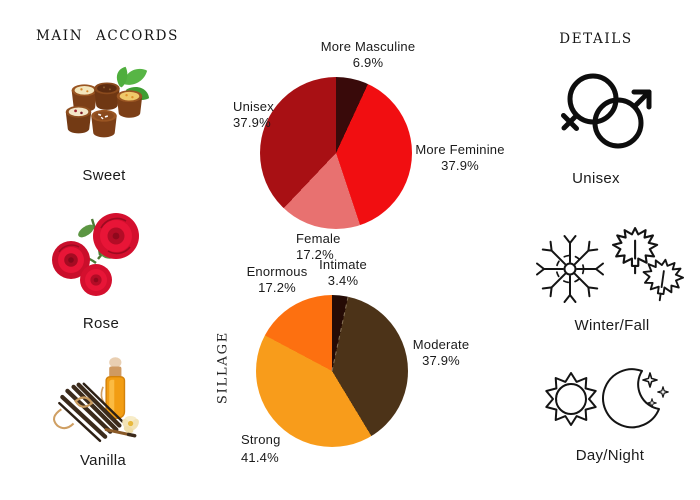 Image resolution: width=700 pixels, height=500 pixels. I want to click on pie-label-unisex: Unisex 37.9%, so click(253, 114).